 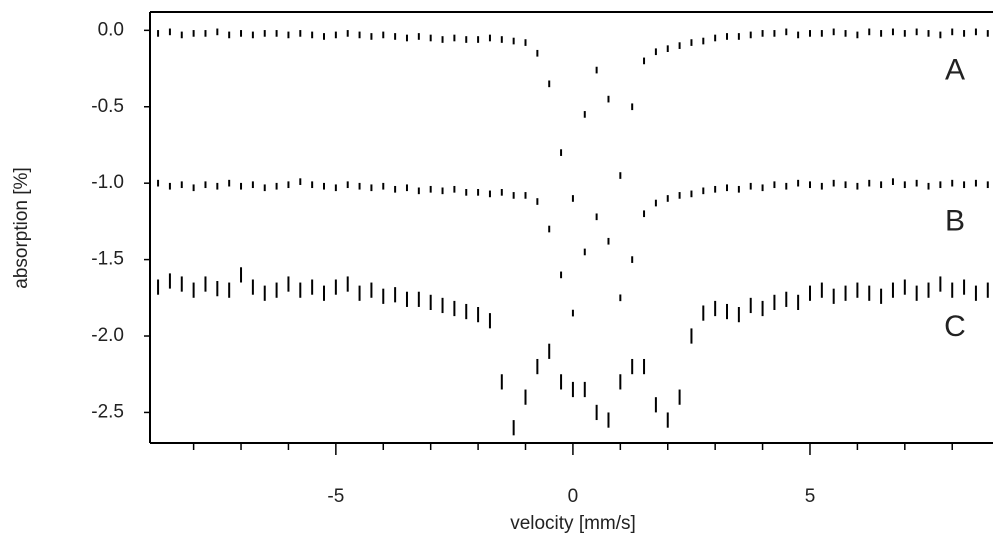 What do you see at coordinates (955, 221) in the screenshot?
I see `series-name: B` at bounding box center [955, 221].